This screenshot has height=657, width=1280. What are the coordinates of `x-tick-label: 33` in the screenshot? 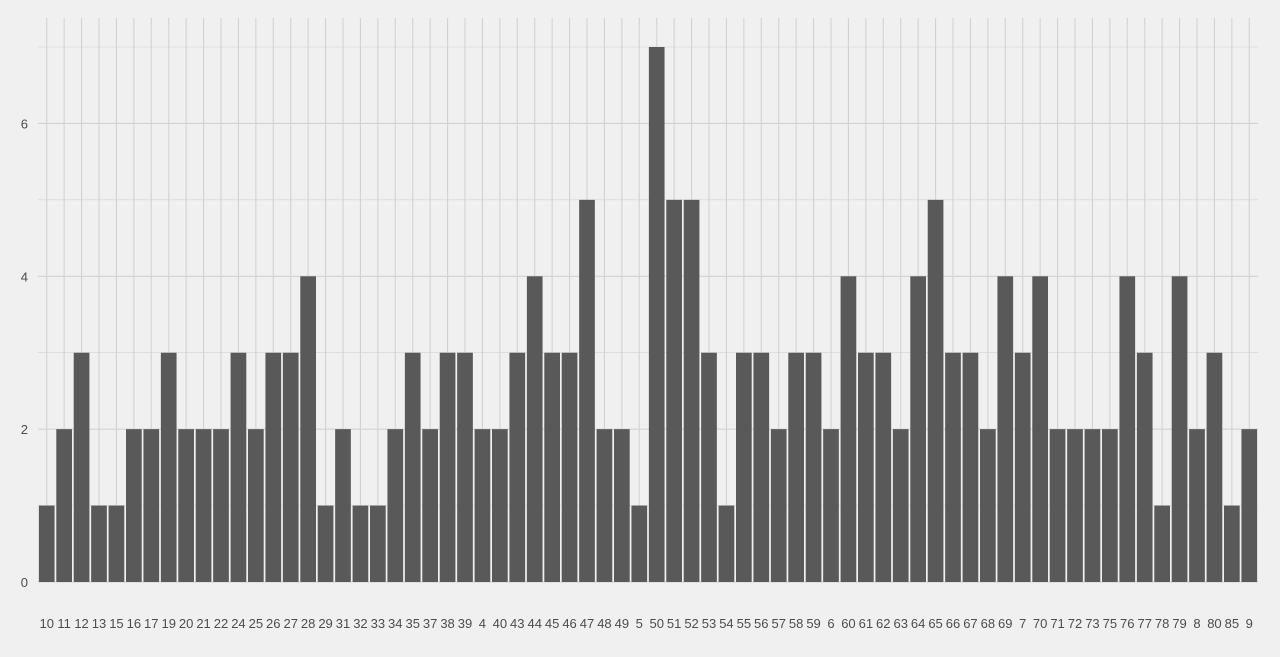 It's located at (378, 623).